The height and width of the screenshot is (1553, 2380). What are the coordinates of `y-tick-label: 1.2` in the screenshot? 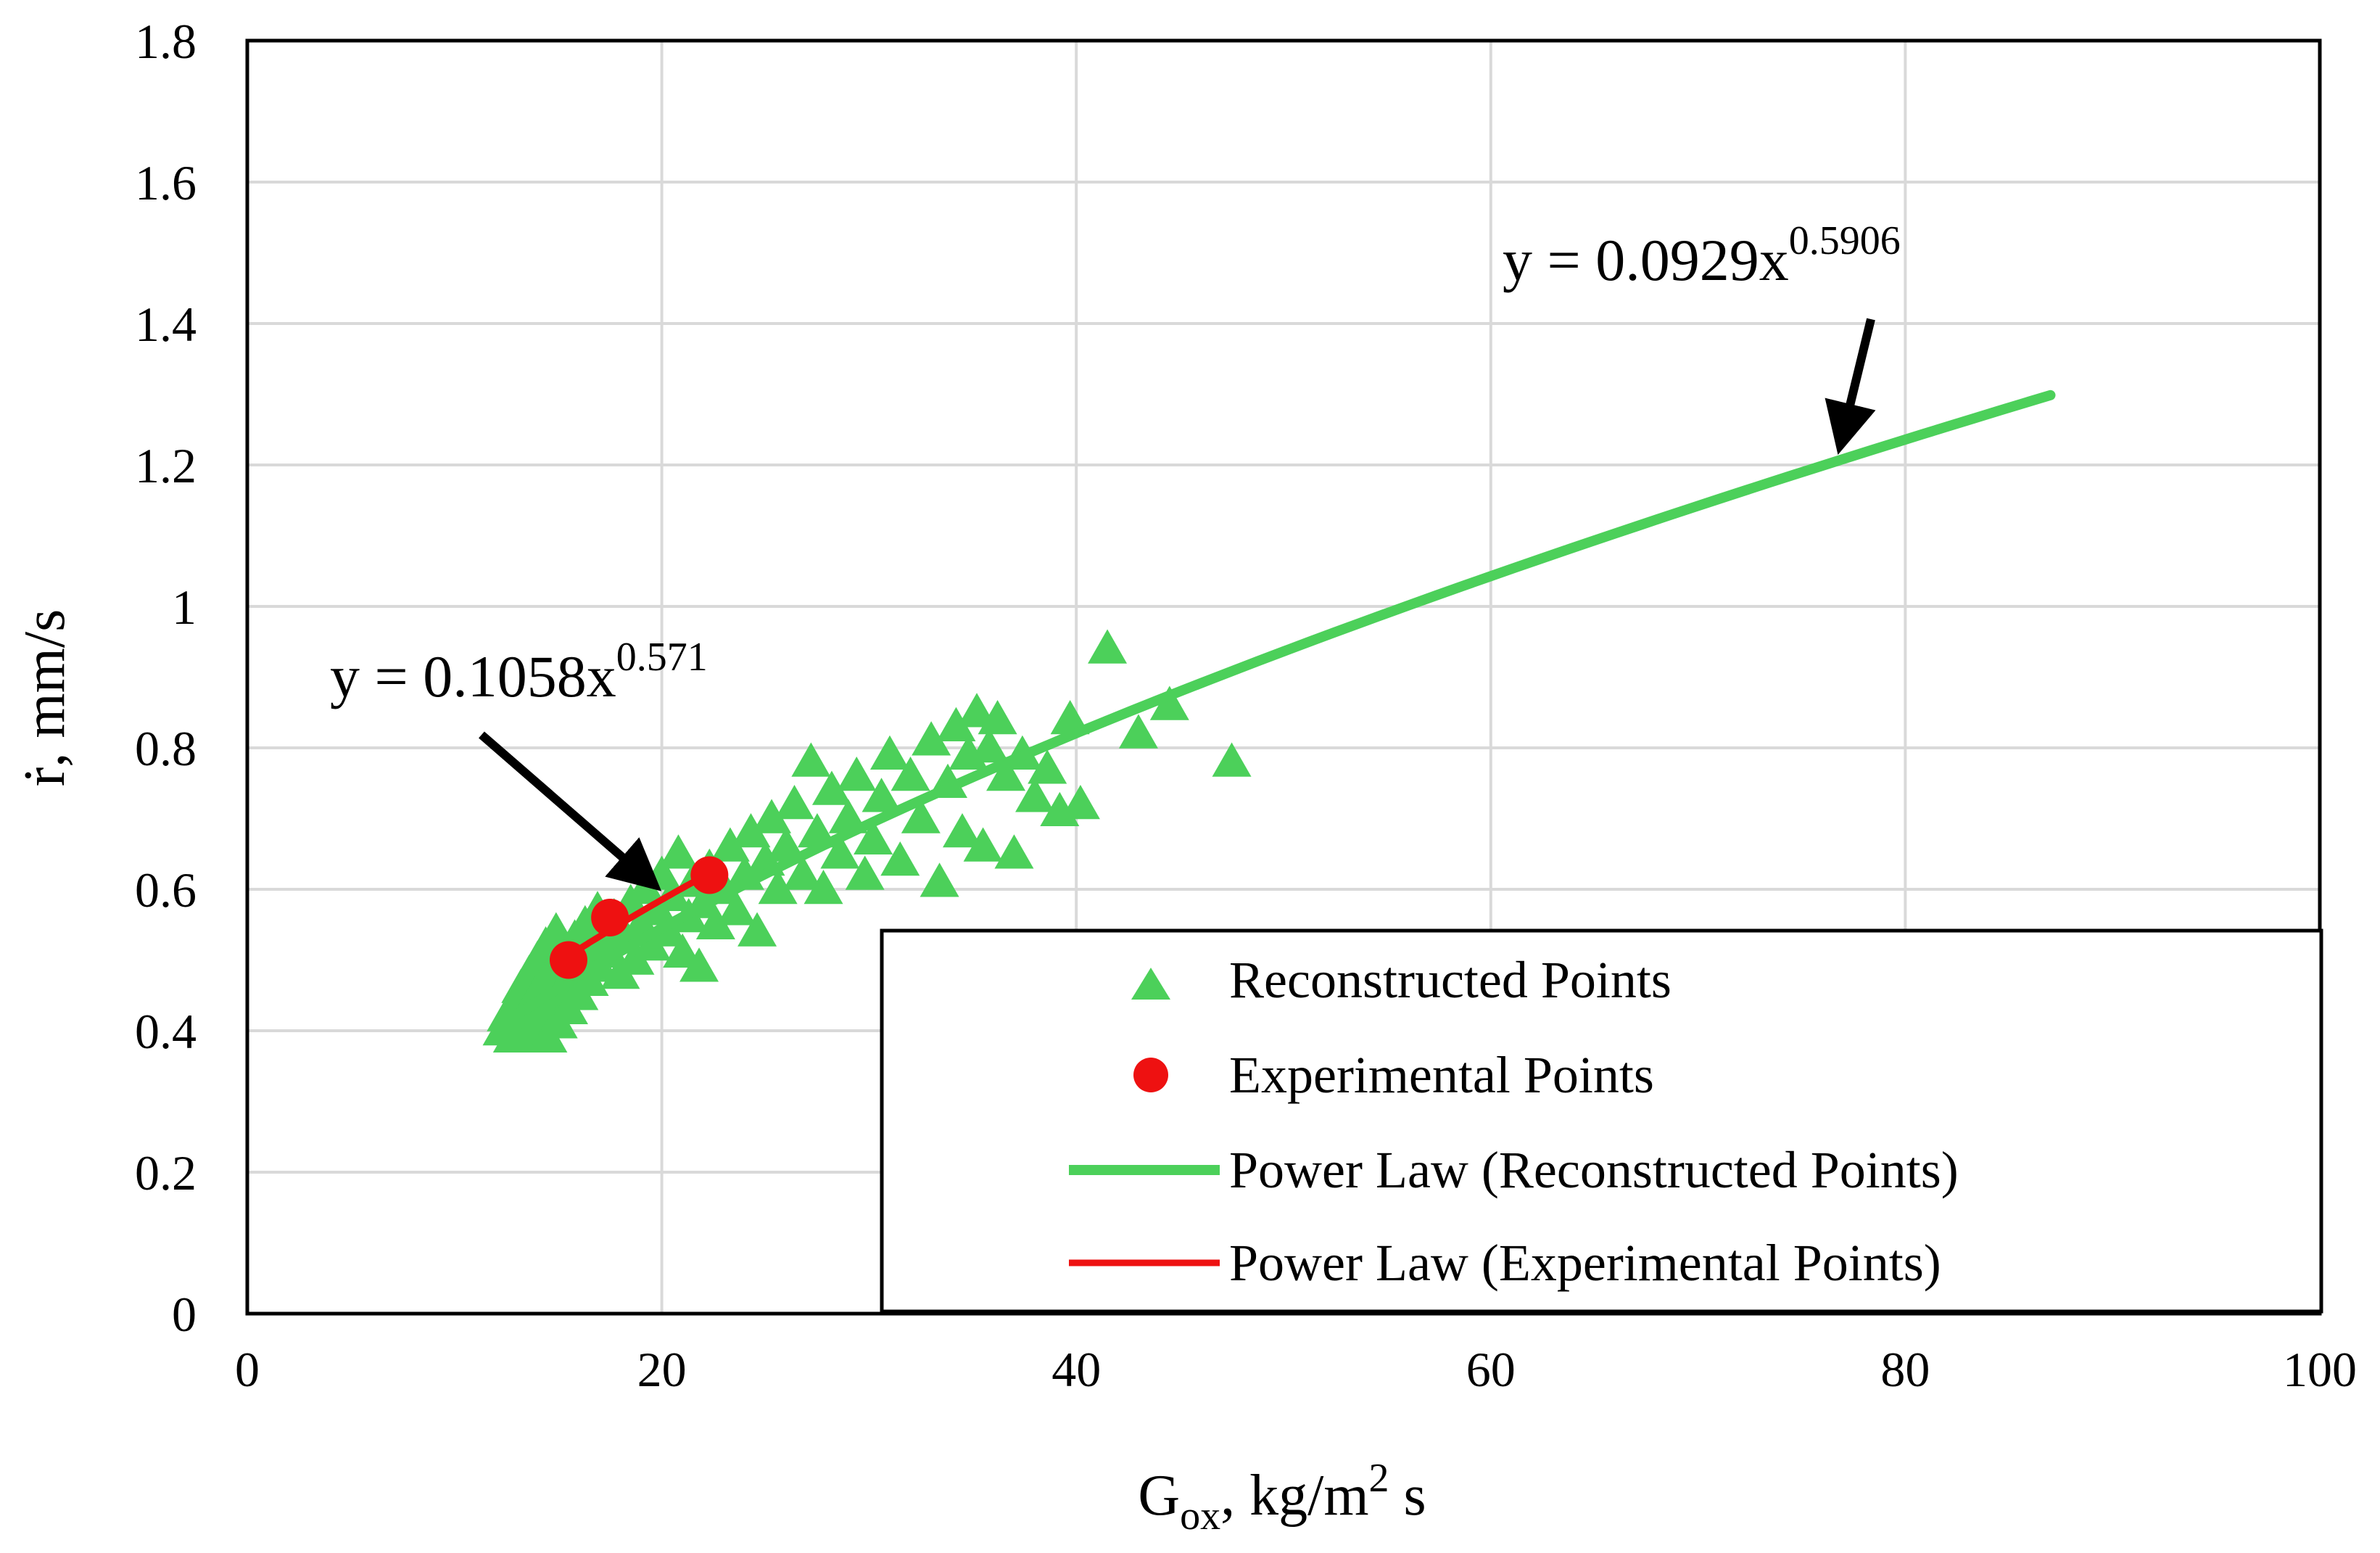 It's located at (166, 465).